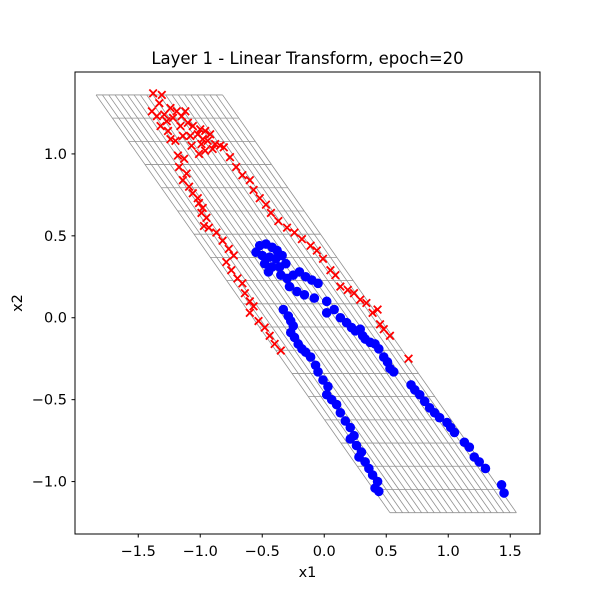 This screenshot has width=600, height=600. What do you see at coordinates (324, 552) in the screenshot?
I see `x-tick-label: 0.0` at bounding box center [324, 552].